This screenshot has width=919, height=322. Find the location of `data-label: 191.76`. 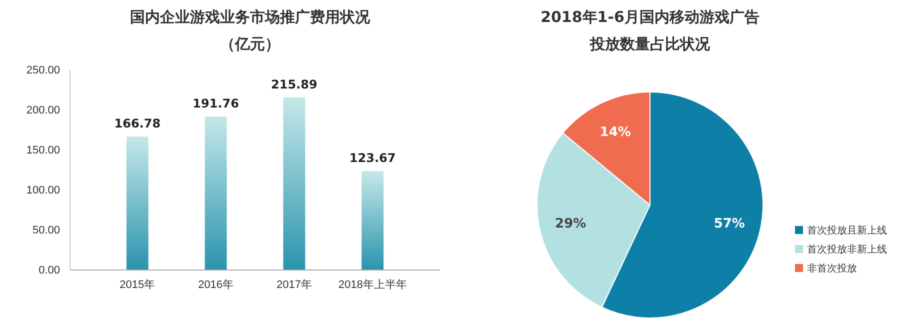

data-label: 191.76 is located at coordinates (215, 103).